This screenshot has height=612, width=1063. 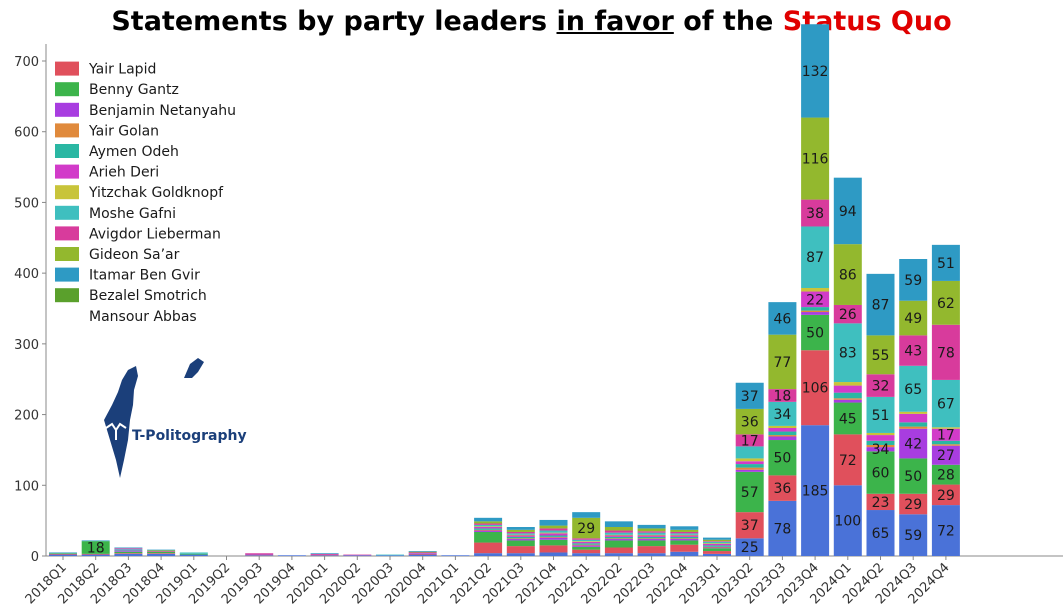 I want to click on y-tick-label: 600, so click(x=26, y=133).